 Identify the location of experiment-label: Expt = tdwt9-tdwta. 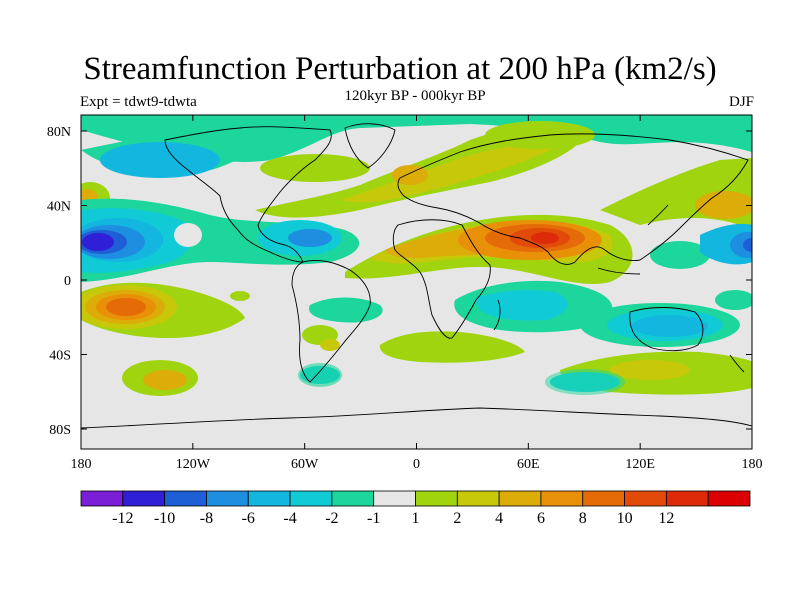
(138, 102).